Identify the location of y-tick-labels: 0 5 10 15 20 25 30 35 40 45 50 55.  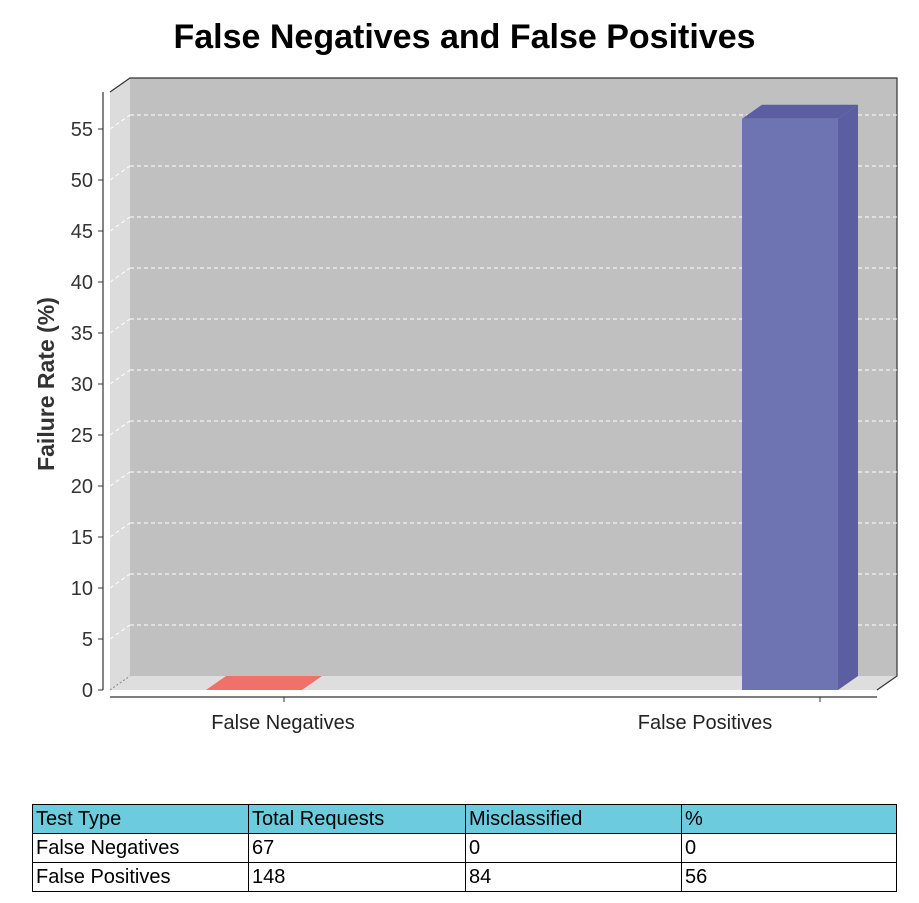
(82, 410).